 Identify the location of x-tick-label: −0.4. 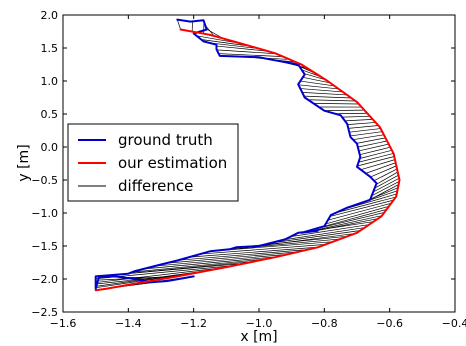
(454, 323).